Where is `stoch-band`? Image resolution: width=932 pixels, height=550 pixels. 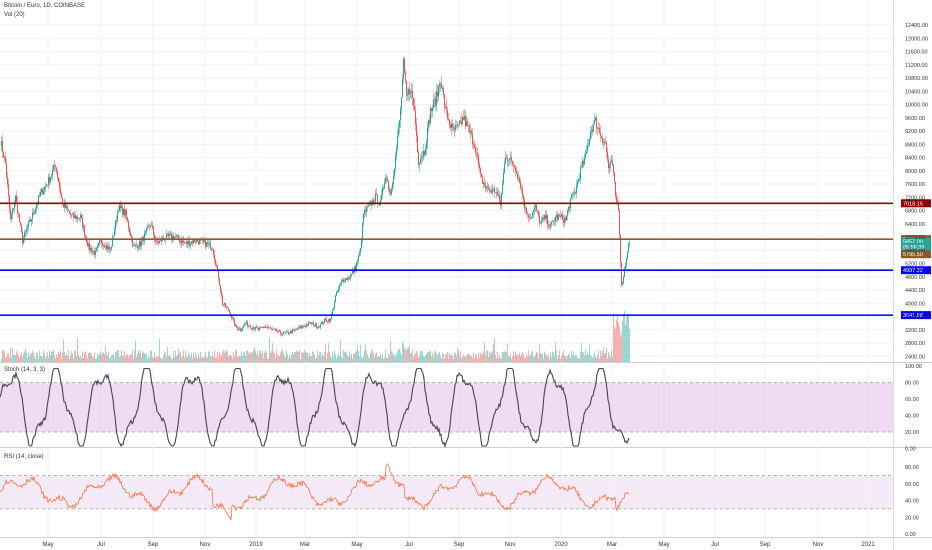
stoch-band is located at coordinates (446, 407).